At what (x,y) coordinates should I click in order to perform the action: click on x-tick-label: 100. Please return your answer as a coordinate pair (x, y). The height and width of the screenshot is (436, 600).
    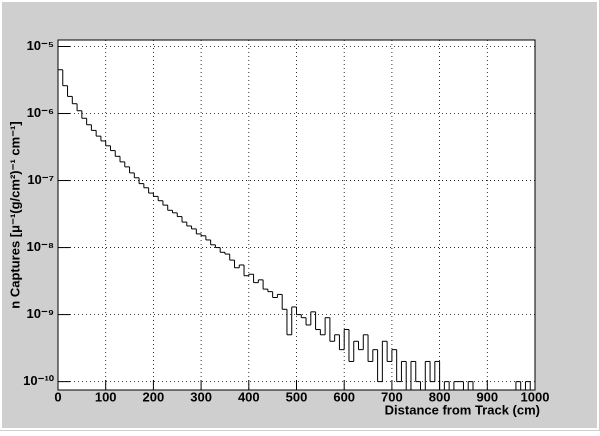
    Looking at the image, I should click on (106, 396).